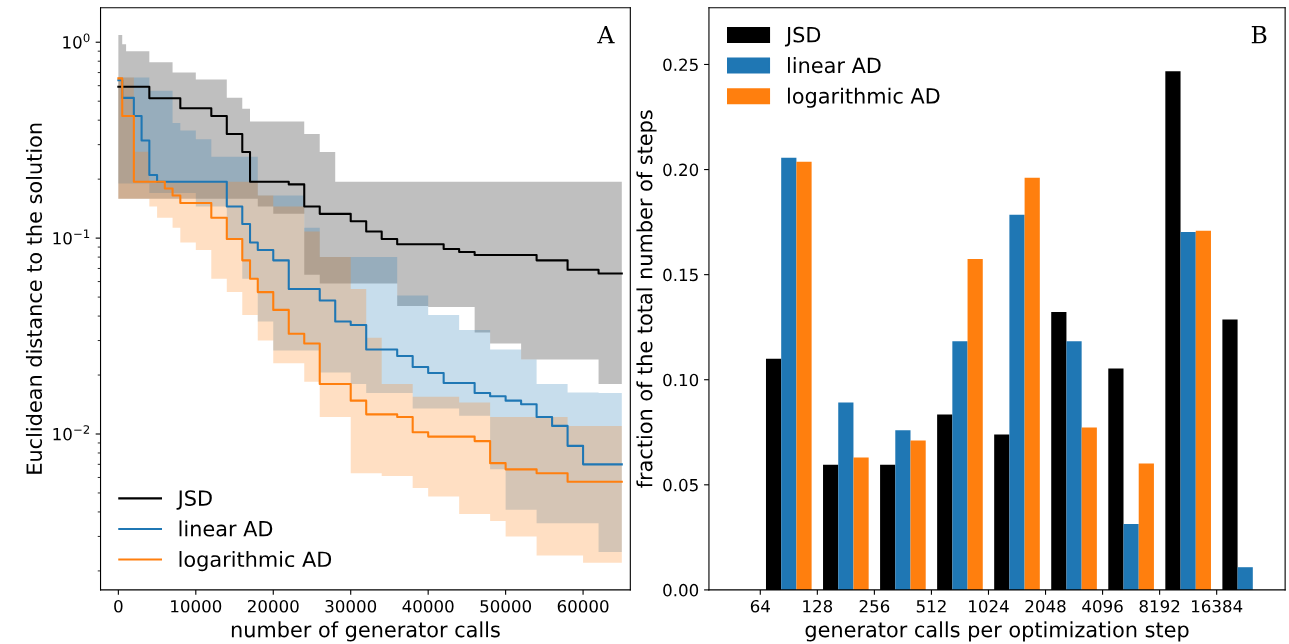  I want to click on x-tick-label: 30000, so click(351, 606).